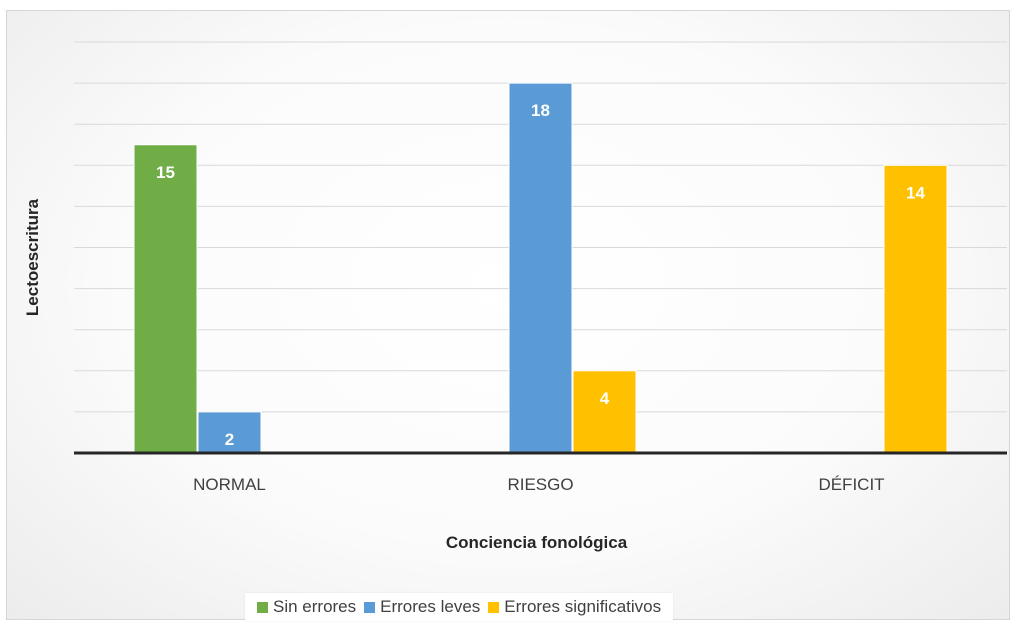 The width and height of the screenshot is (1017, 623). I want to click on legend-label: Errores leves, so click(430, 606).